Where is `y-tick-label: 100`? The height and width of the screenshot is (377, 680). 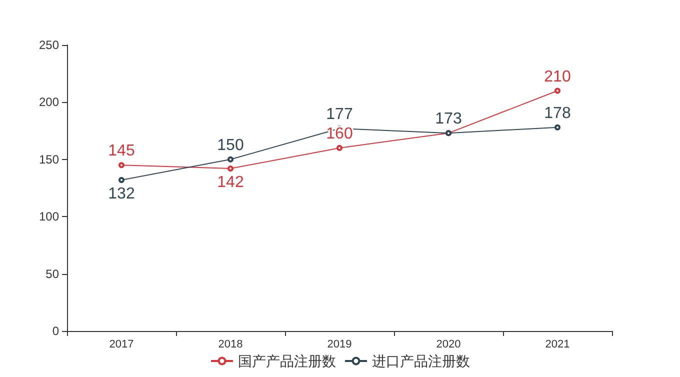
y-tick-label: 100 is located at coordinates (49, 217).